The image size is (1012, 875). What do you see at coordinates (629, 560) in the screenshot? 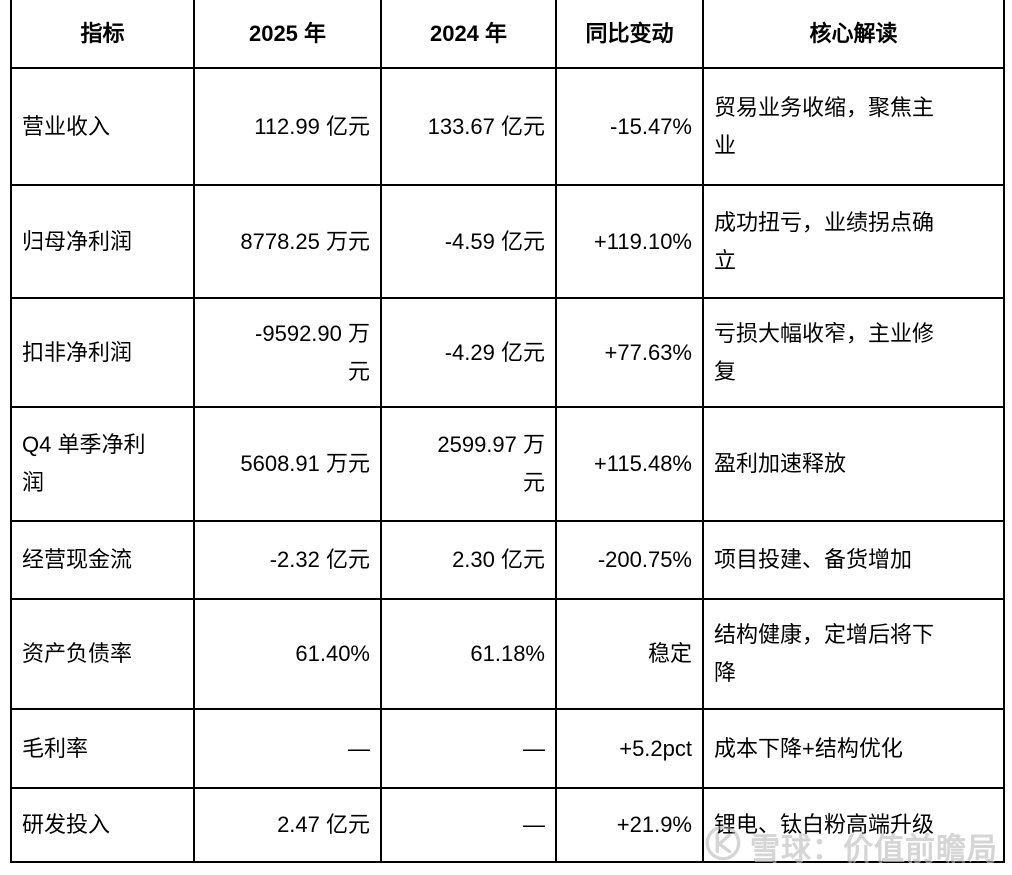
I see `cell-yoy-value: -200.75%` at bounding box center [629, 560].